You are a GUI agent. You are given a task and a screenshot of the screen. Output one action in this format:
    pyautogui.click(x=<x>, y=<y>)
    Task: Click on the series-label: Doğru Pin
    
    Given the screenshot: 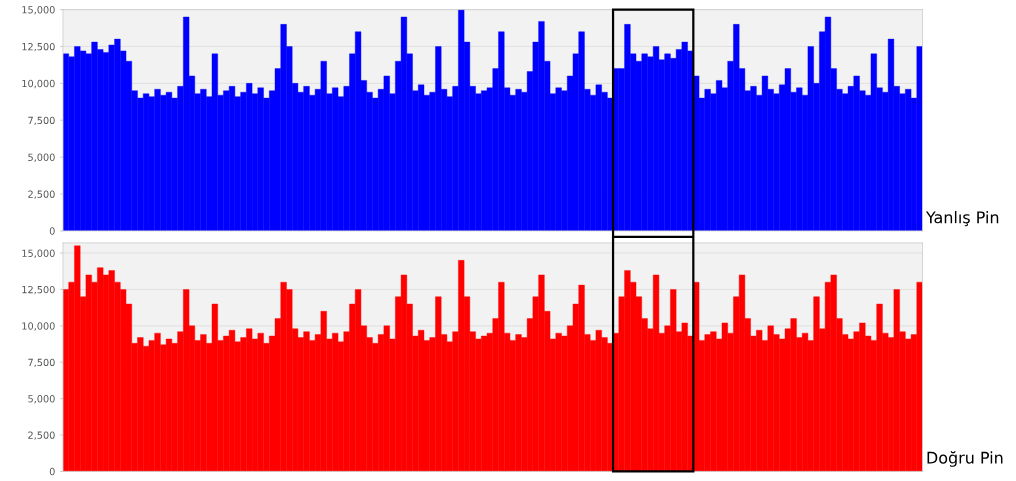 What is the action you would take?
    pyautogui.click(x=965, y=458)
    